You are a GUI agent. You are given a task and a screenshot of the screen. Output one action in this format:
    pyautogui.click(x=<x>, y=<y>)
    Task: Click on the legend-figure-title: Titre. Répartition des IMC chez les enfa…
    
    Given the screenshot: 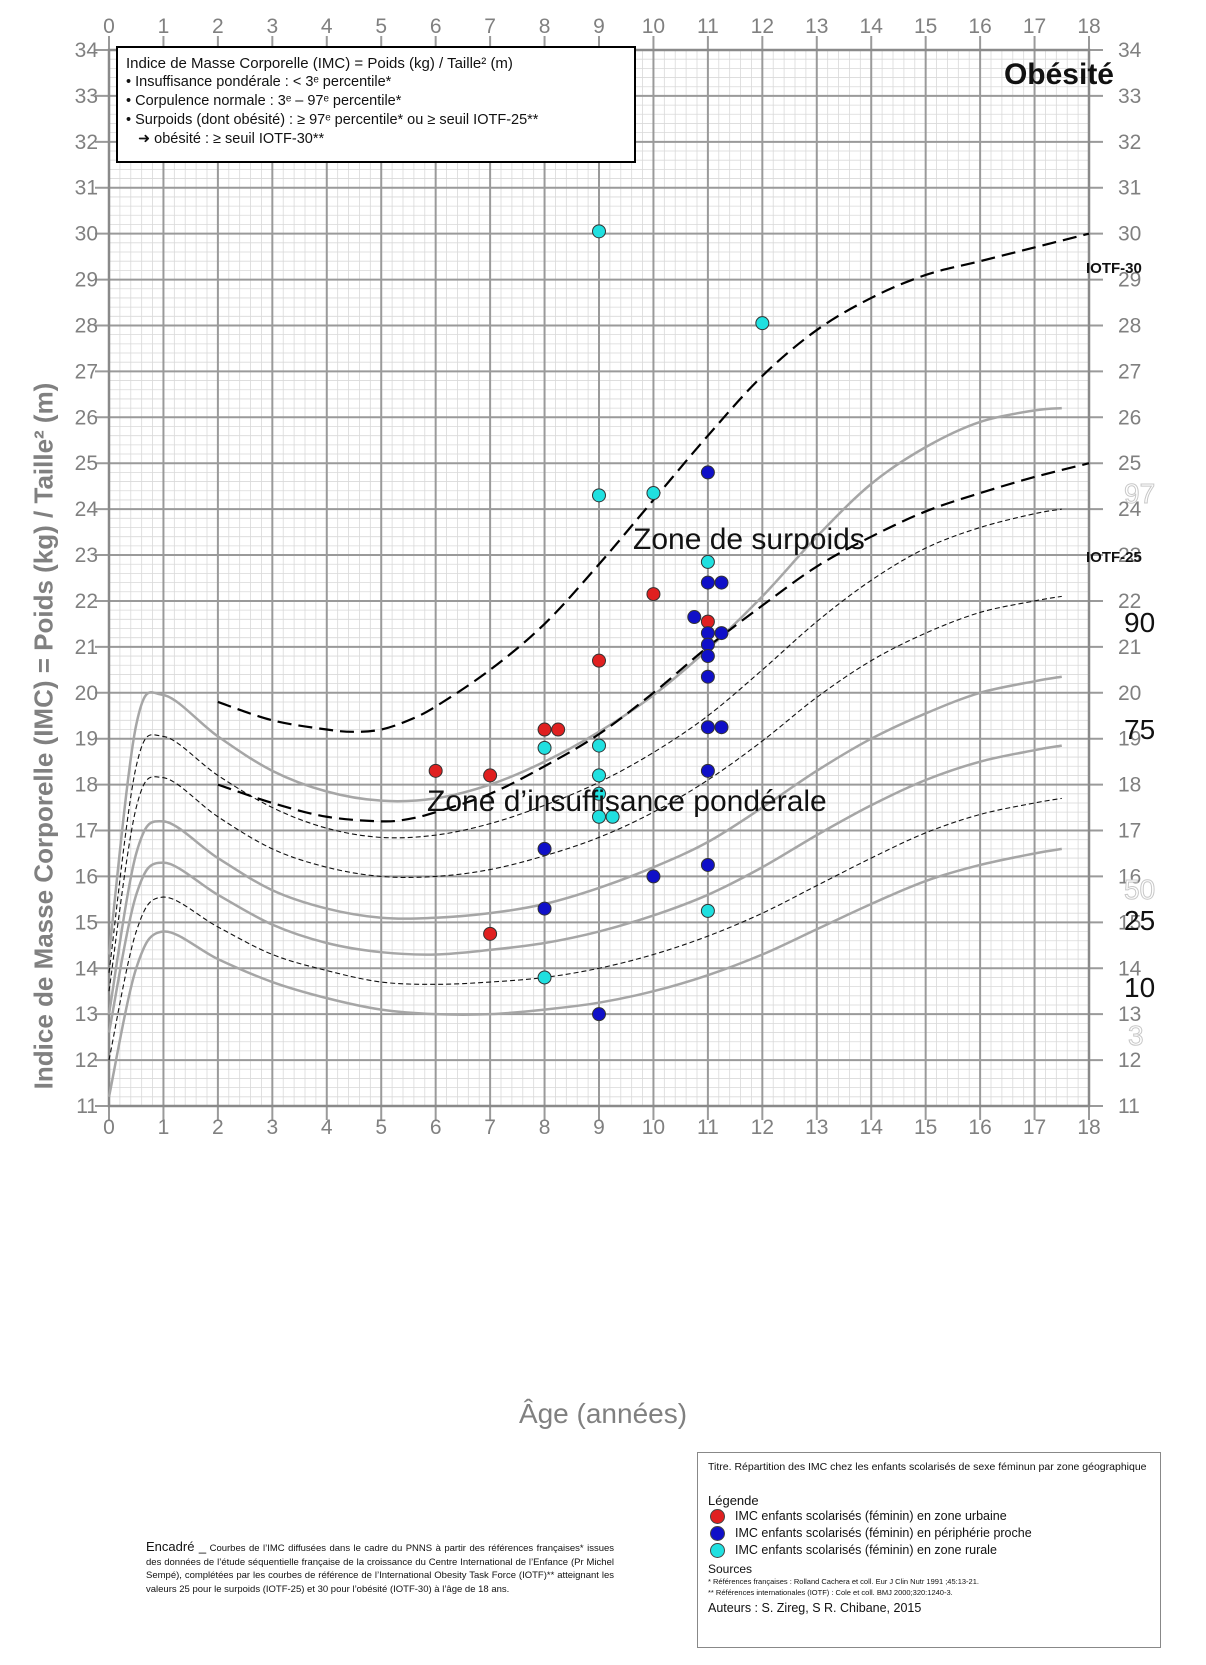 What is the action you would take?
    pyautogui.click(x=927, y=1467)
    